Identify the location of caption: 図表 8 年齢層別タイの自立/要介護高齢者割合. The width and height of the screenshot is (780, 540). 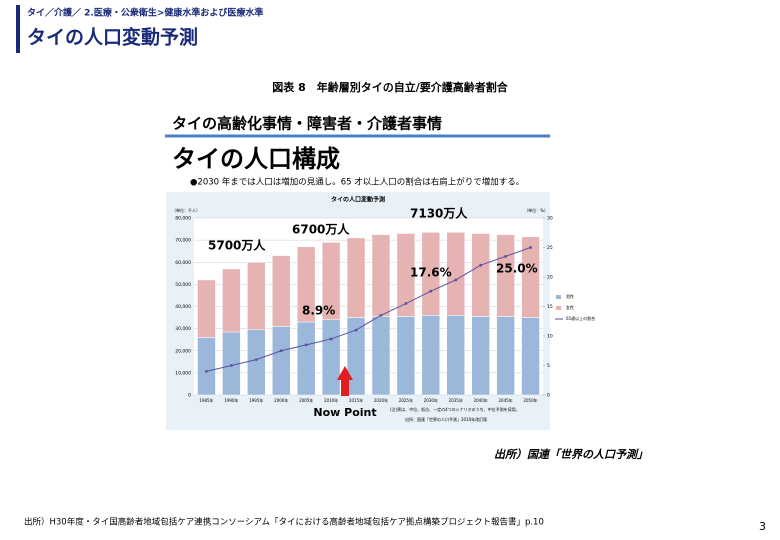
(390, 87).